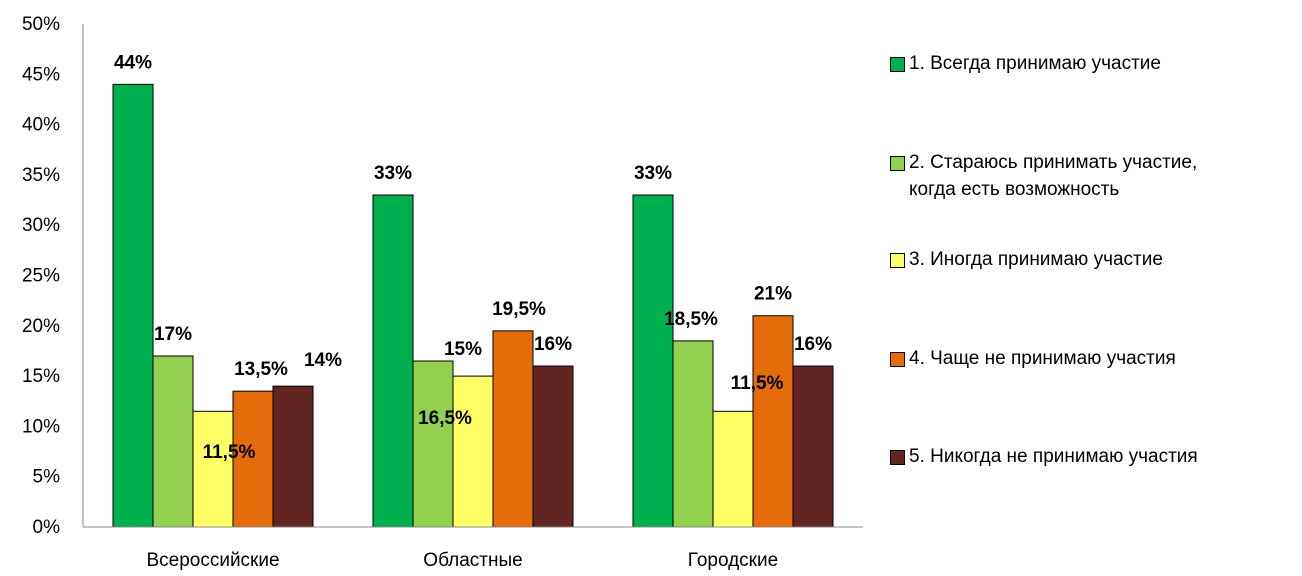 This screenshot has height=576, width=1302. I want to click on legend-item: 5. Никогда не принимаю участия, so click(1044, 458).